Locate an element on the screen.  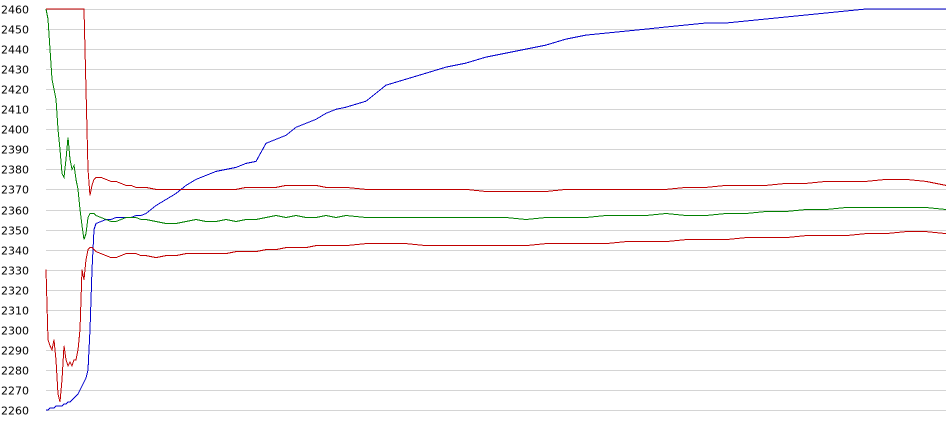
y-tick-label: 2310 is located at coordinates (15, 311).